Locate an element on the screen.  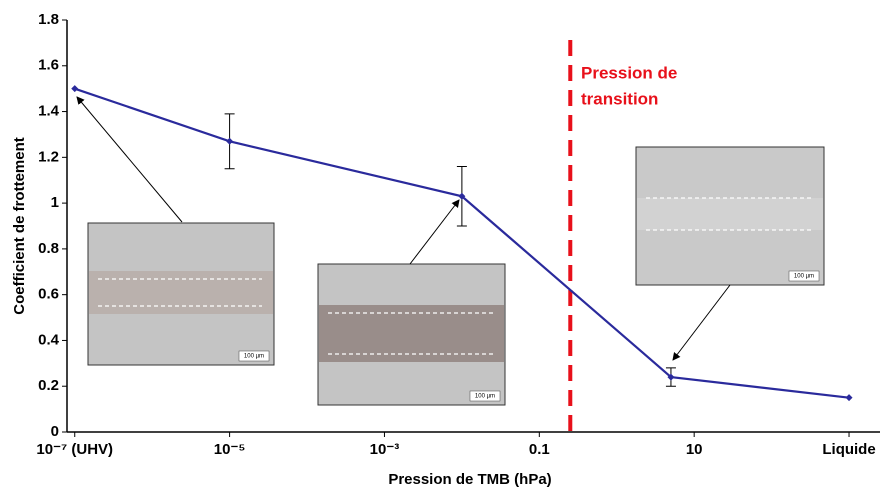
transition-label: Pression de is located at coordinates (629, 72).